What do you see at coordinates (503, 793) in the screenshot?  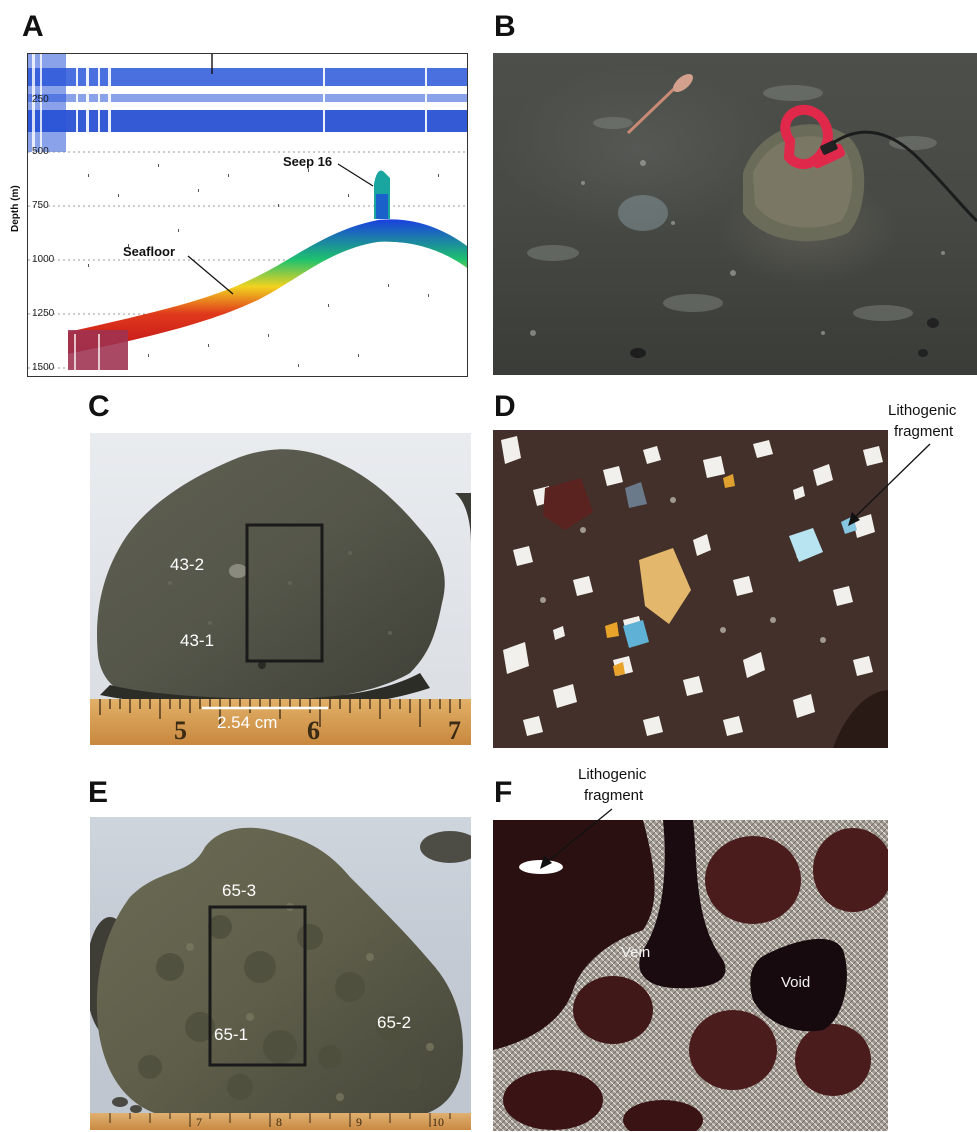 I see `panel-label-f: F` at bounding box center [503, 793].